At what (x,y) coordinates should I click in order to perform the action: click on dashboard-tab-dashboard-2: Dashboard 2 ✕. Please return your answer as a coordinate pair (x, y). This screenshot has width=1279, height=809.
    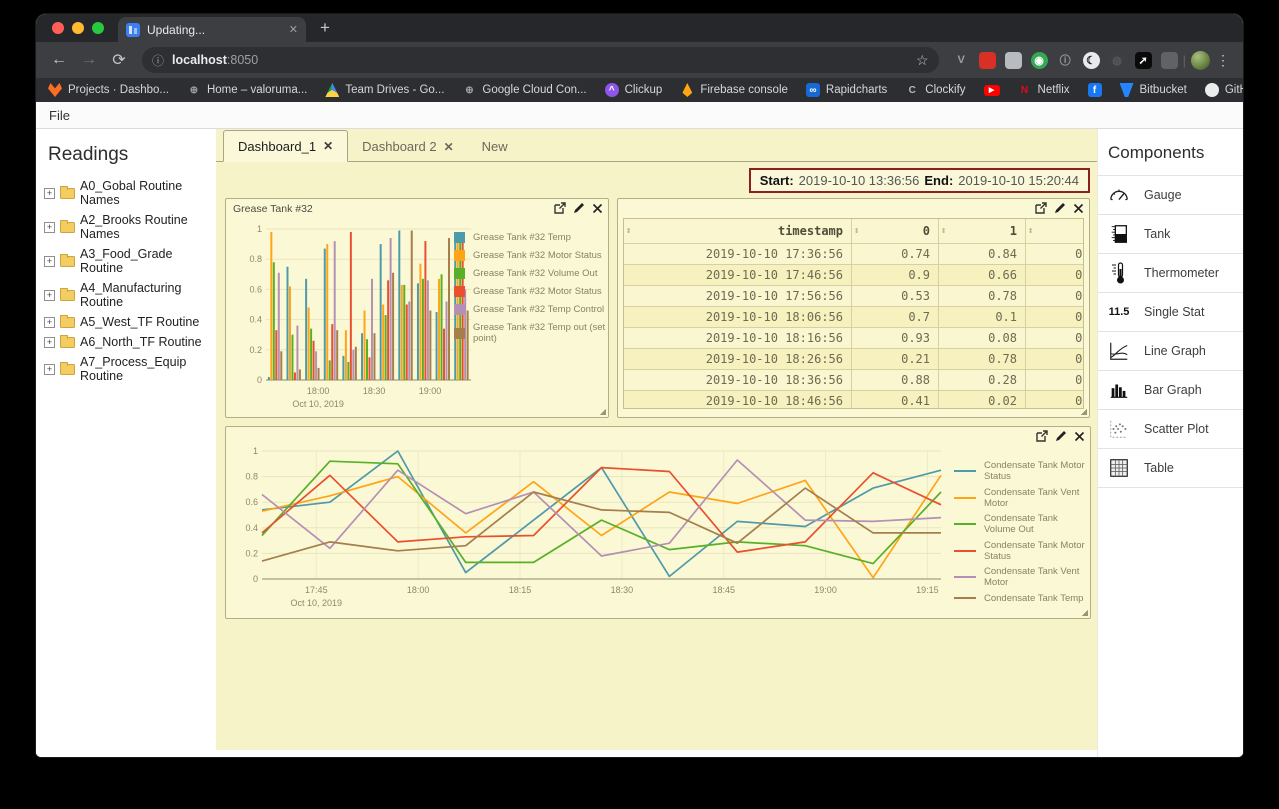
    Looking at the image, I should click on (408, 146).